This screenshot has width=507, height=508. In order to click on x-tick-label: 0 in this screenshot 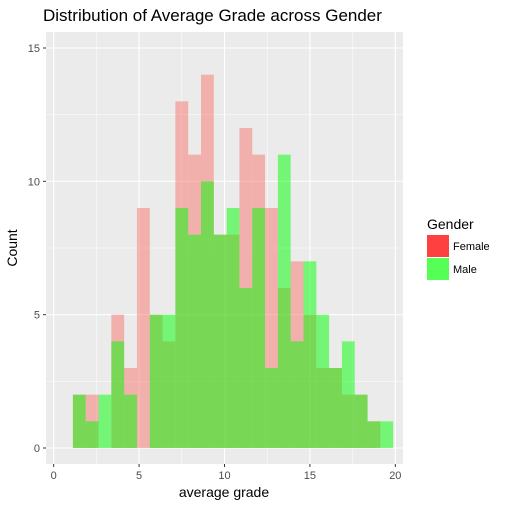, I will do `click(54, 476)`.